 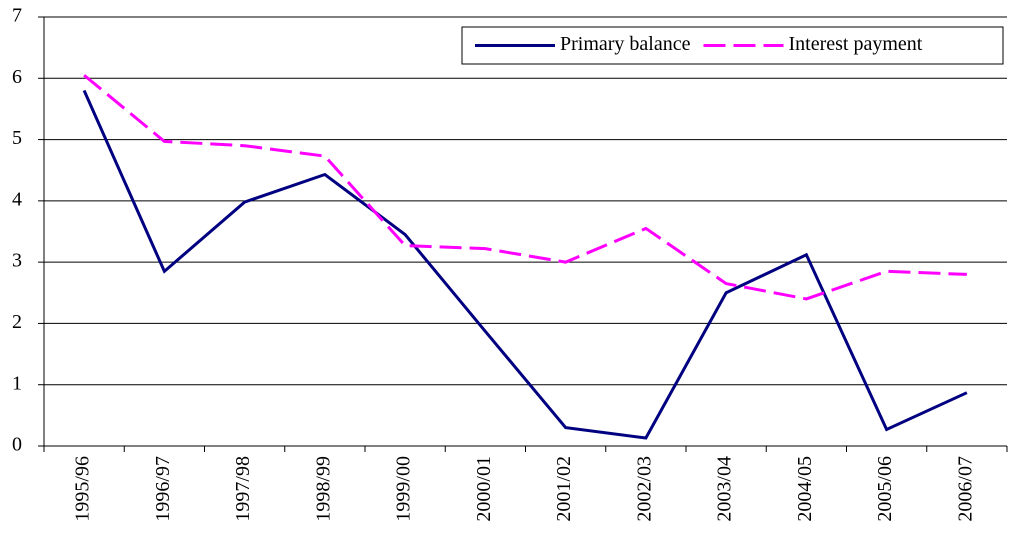 I want to click on y-tick-label: 5, so click(x=17, y=138).